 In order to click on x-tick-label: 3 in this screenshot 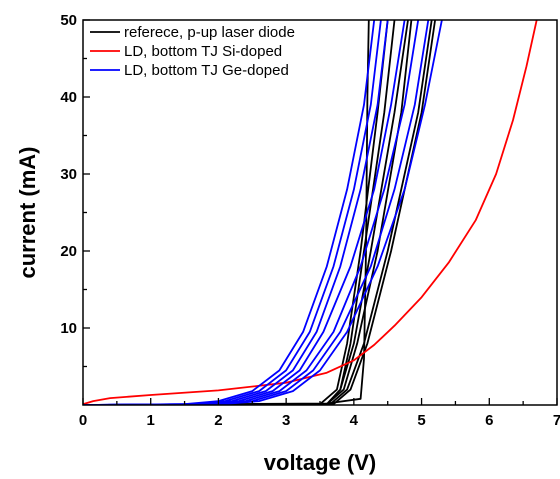, I will do `click(286, 420)`.